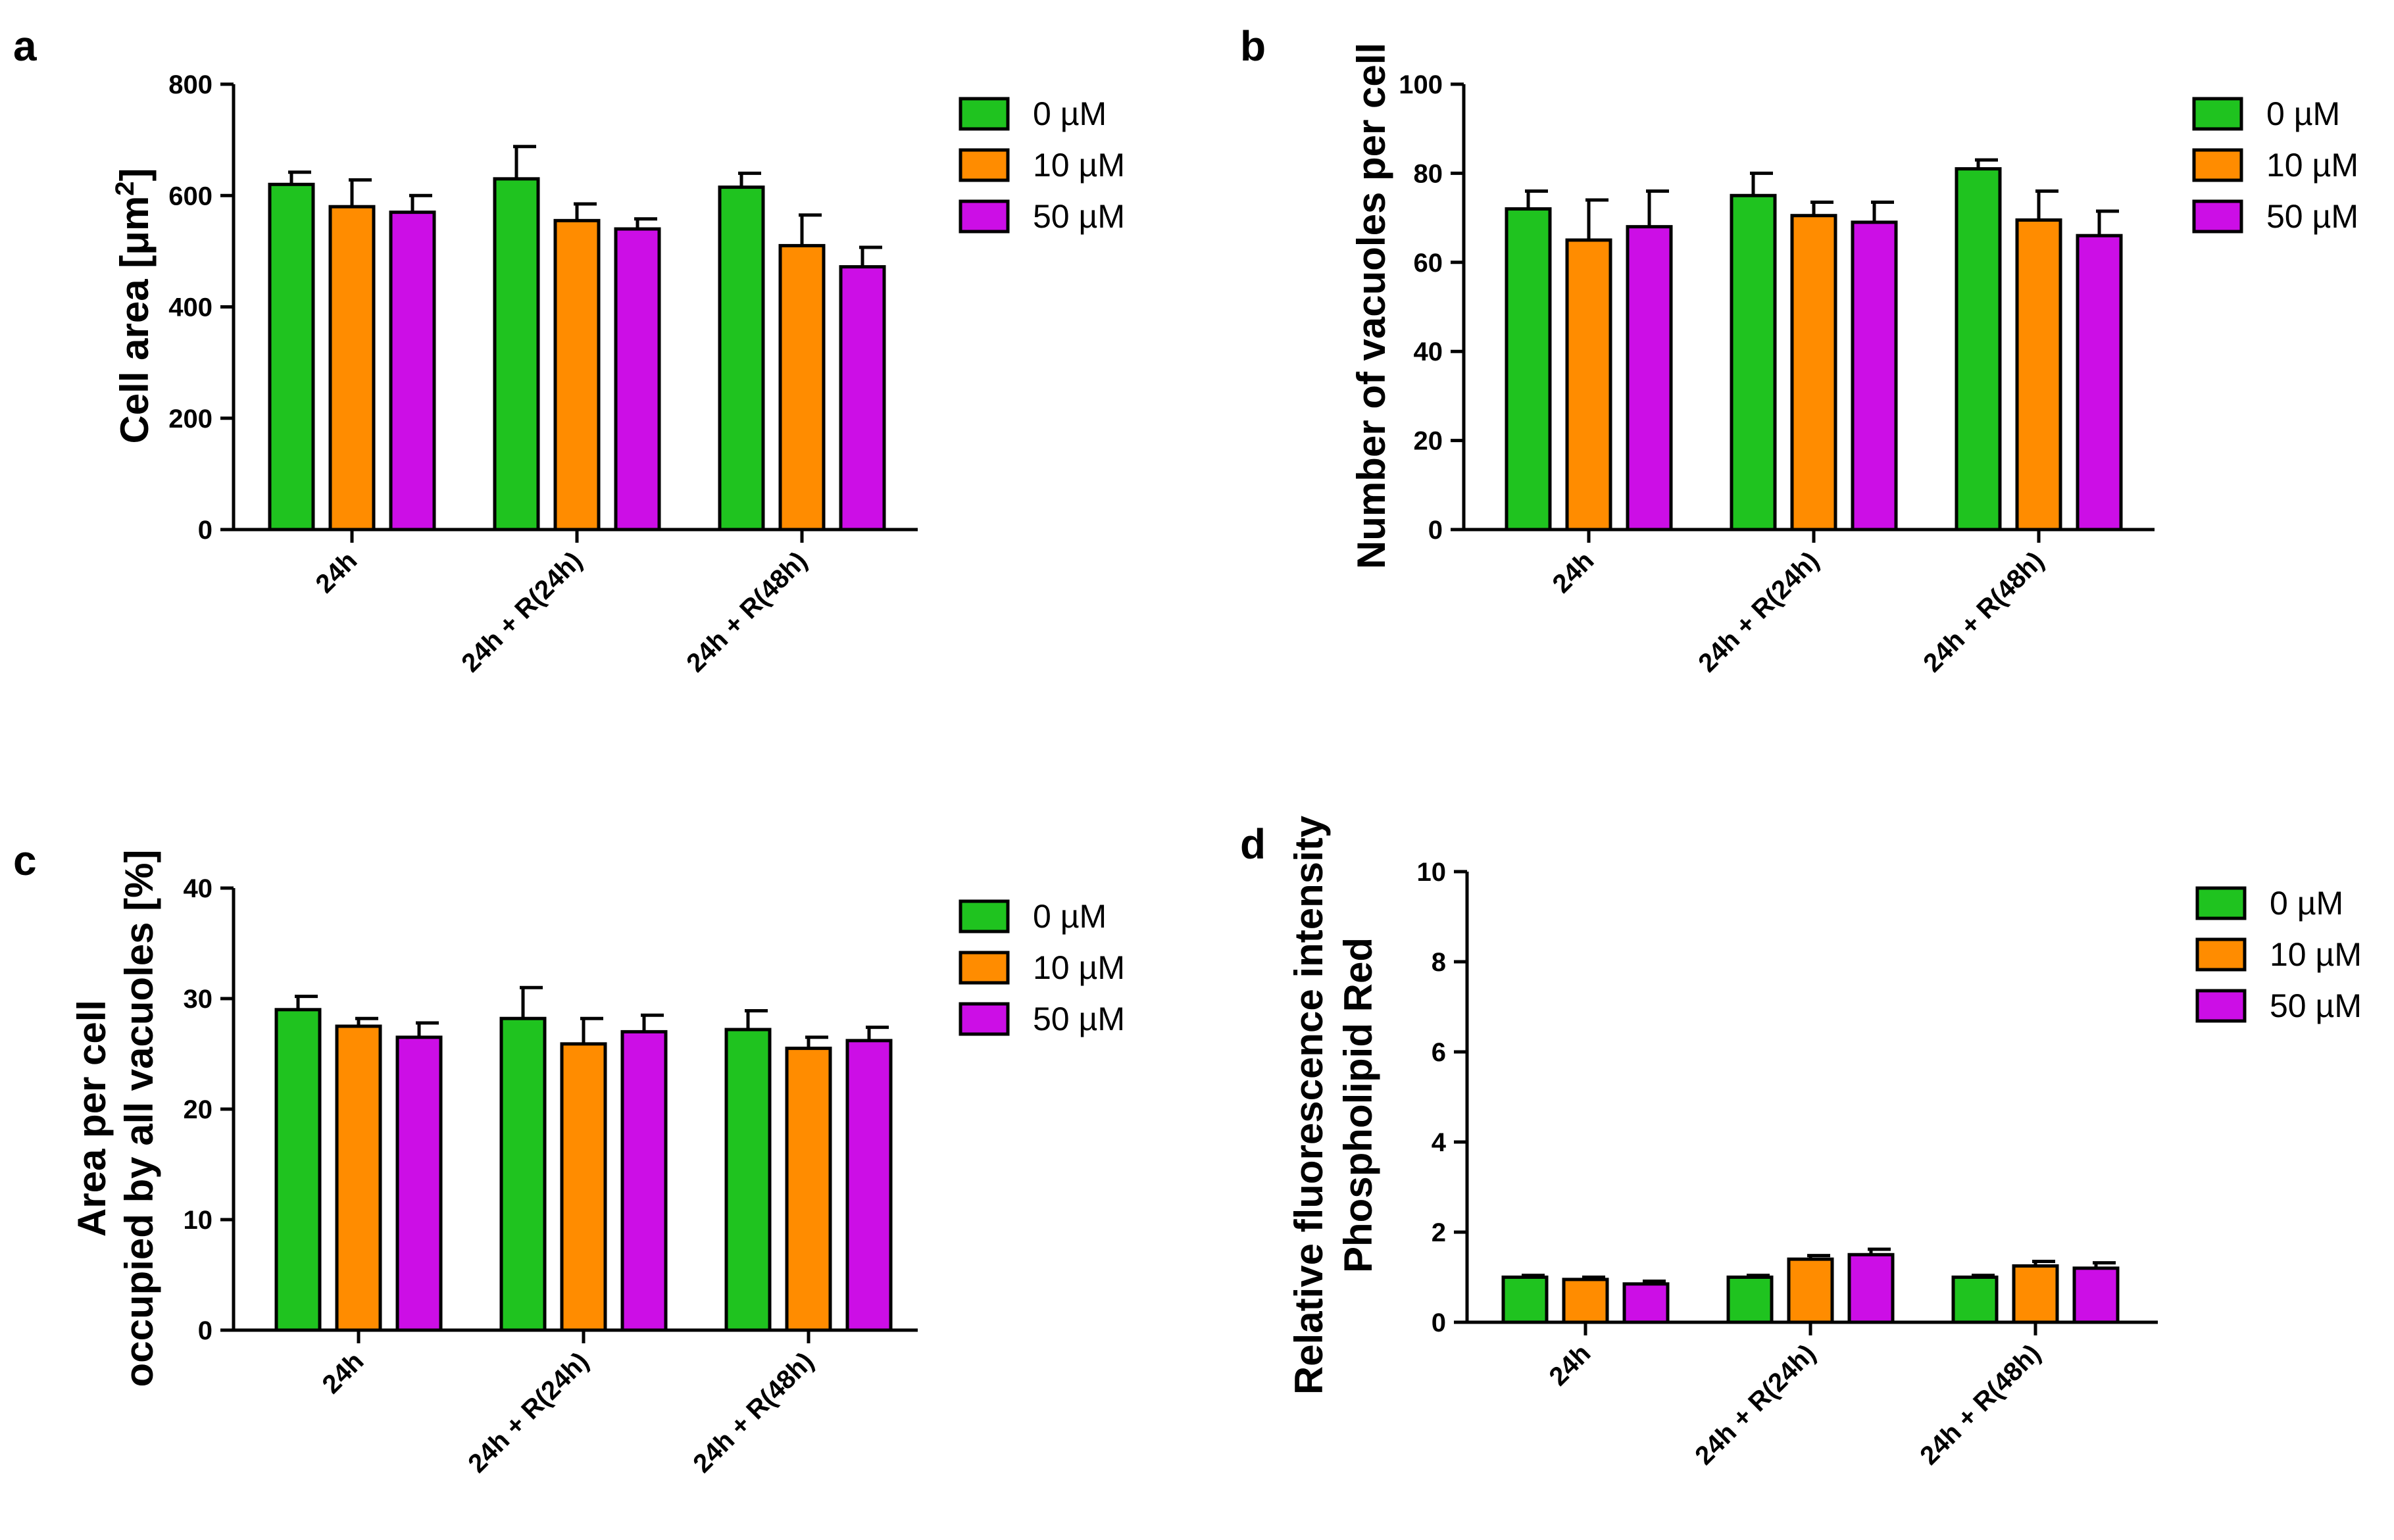  I want to click on panel-letter-d: d, so click(1253, 844).